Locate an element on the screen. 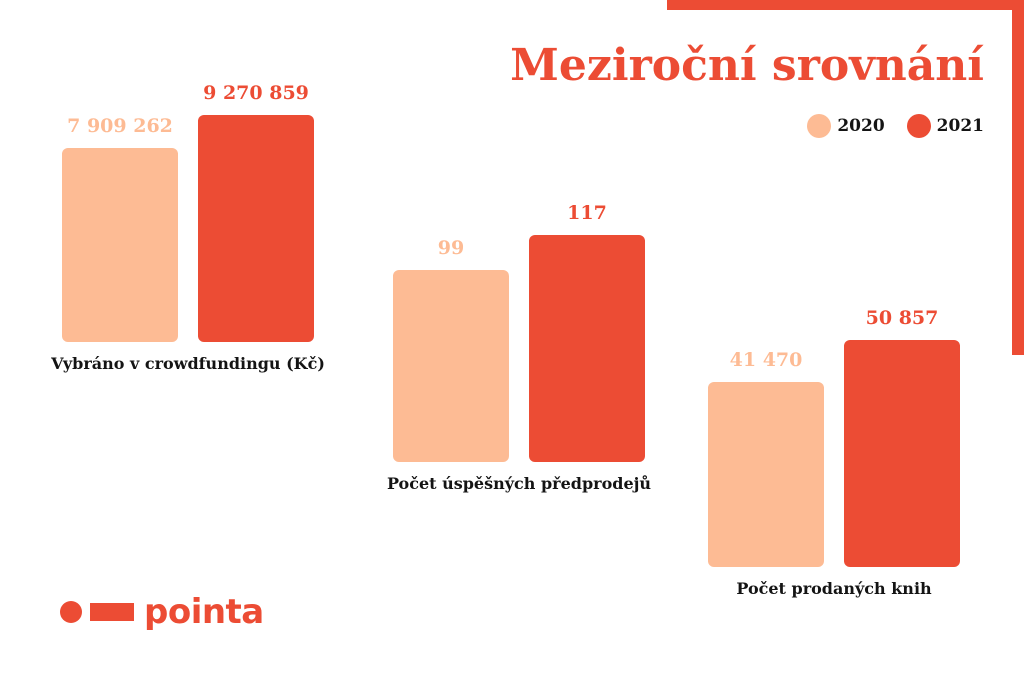  legend-swatch-2021 is located at coordinates (918, 126).